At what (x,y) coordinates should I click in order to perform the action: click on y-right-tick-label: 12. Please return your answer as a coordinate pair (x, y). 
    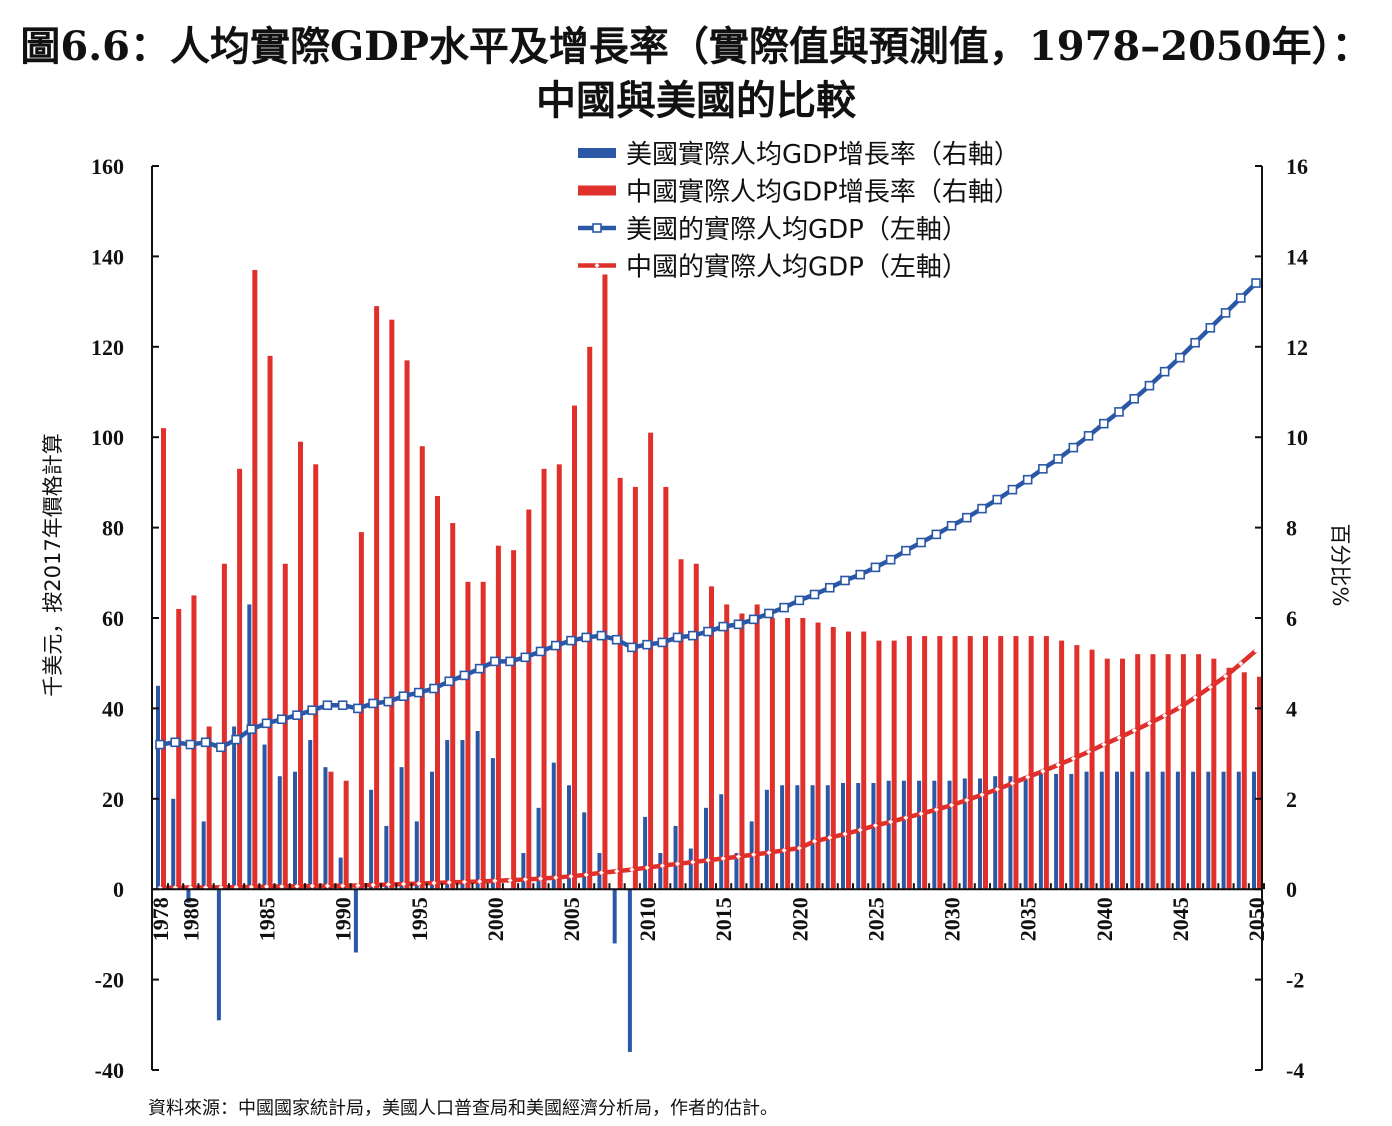
    Looking at the image, I should click on (1297, 347).